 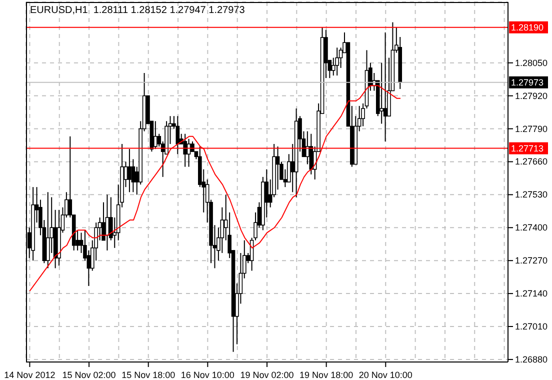 I want to click on y-tick-label: 1.27400, so click(x=531, y=227).